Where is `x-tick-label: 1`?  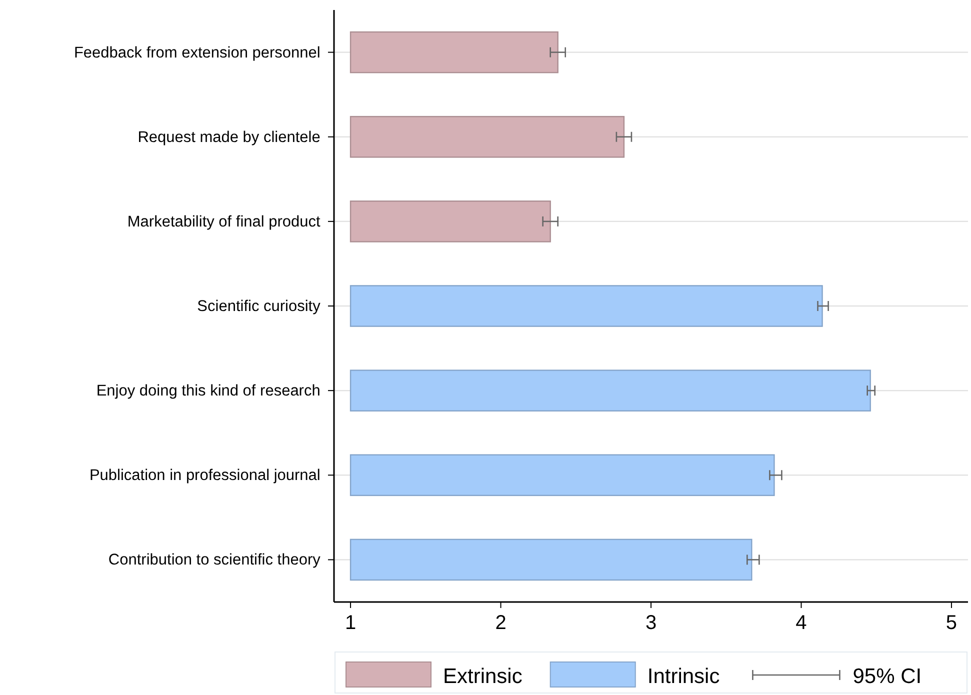
x-tick-label: 1 is located at coordinates (350, 623).